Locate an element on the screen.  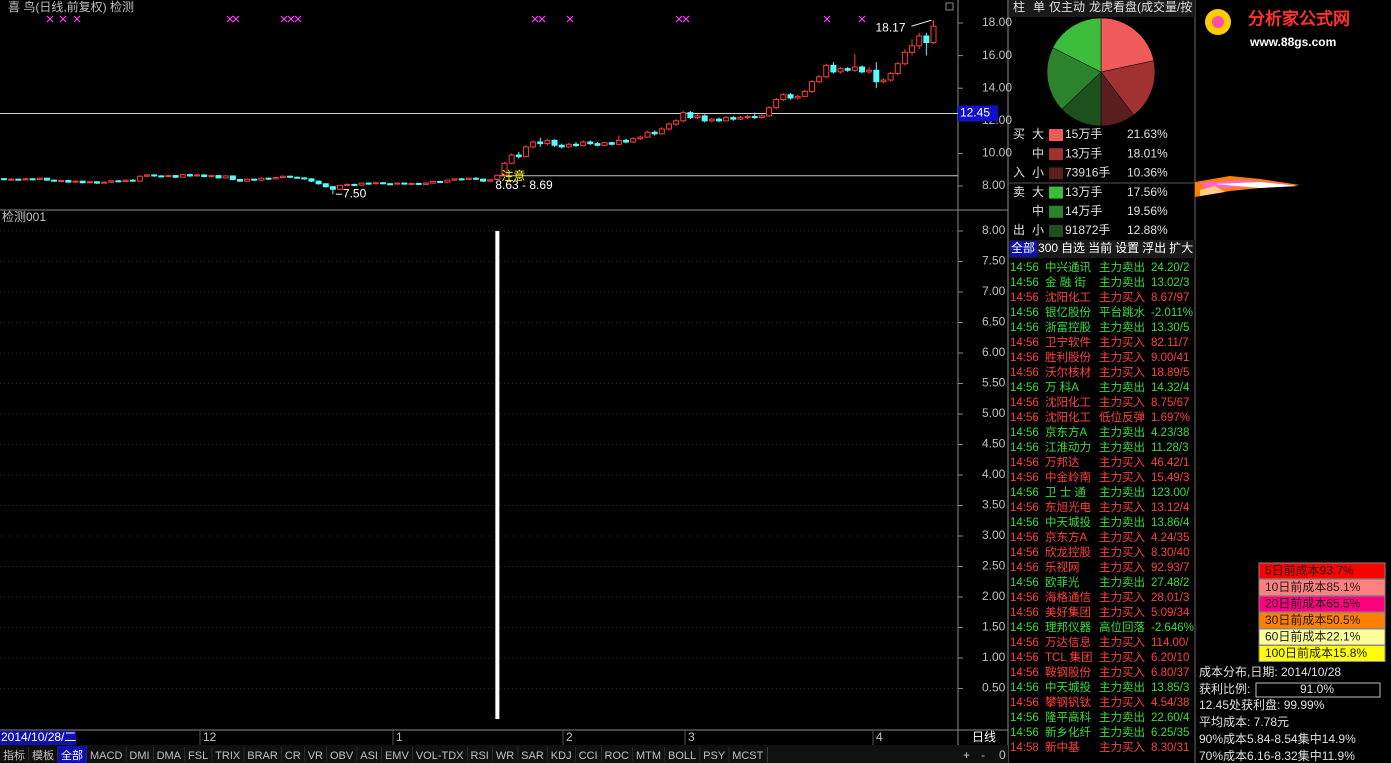
toolbar-tab: OBV is located at coordinates (342, 756).